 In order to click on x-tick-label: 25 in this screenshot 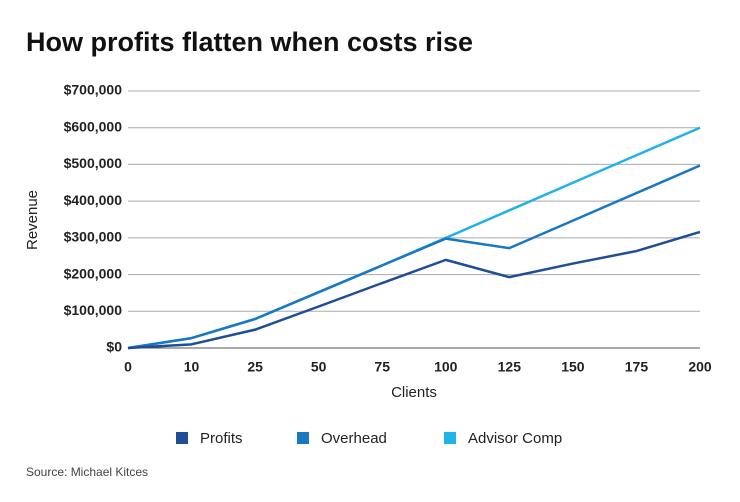, I will do `click(255, 367)`.